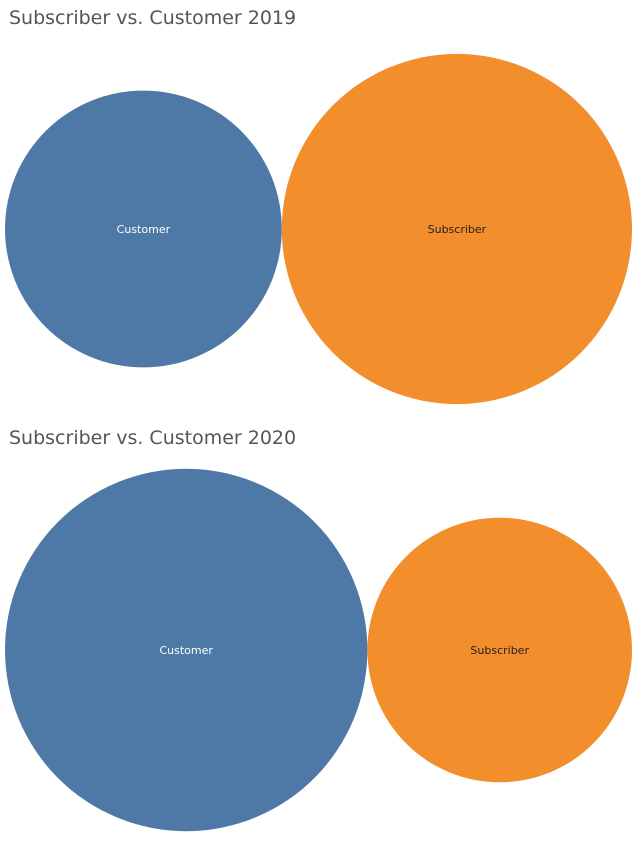  I want to click on bubble-customer, so click(143, 229).